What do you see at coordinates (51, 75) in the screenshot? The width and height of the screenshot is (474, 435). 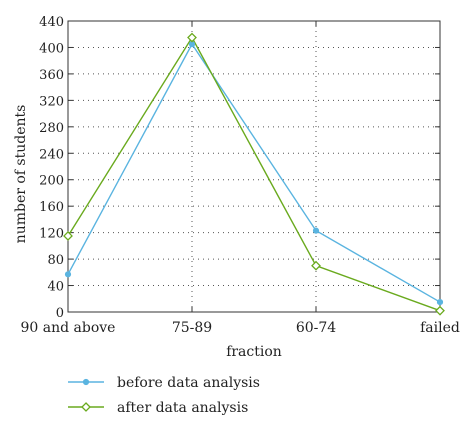 I see `y-tick-label: 360` at bounding box center [51, 75].